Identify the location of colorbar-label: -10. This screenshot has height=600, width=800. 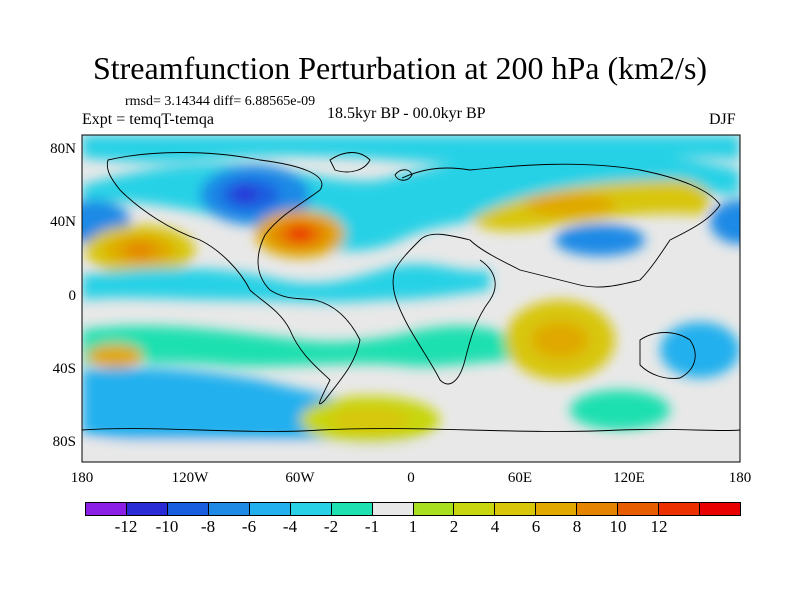
(167, 526).